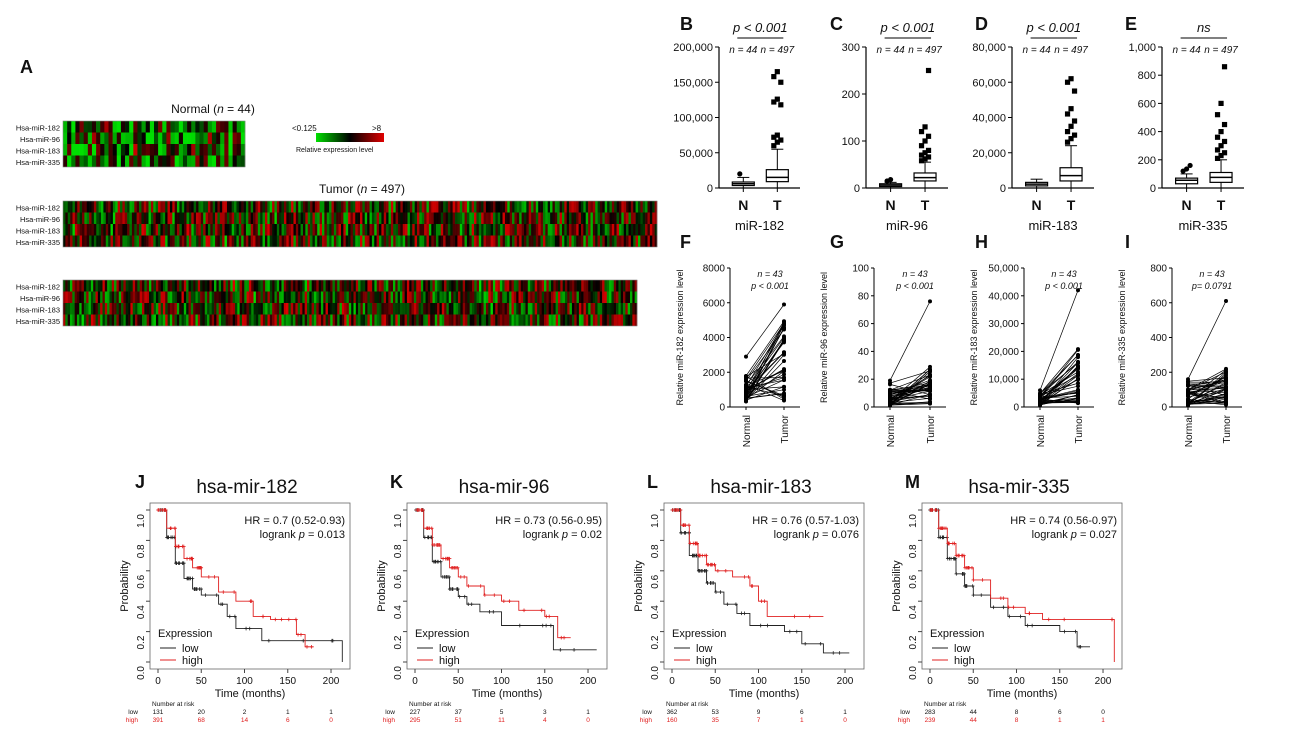 This screenshot has width=1290, height=730. I want to click on y-tick-label: 20,000, so click(989, 154).